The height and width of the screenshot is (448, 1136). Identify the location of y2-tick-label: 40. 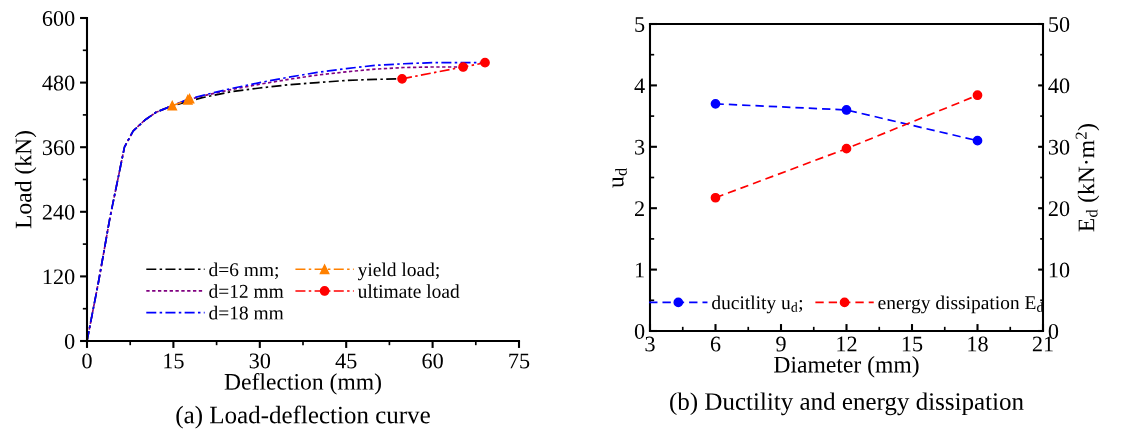
(1059, 86).